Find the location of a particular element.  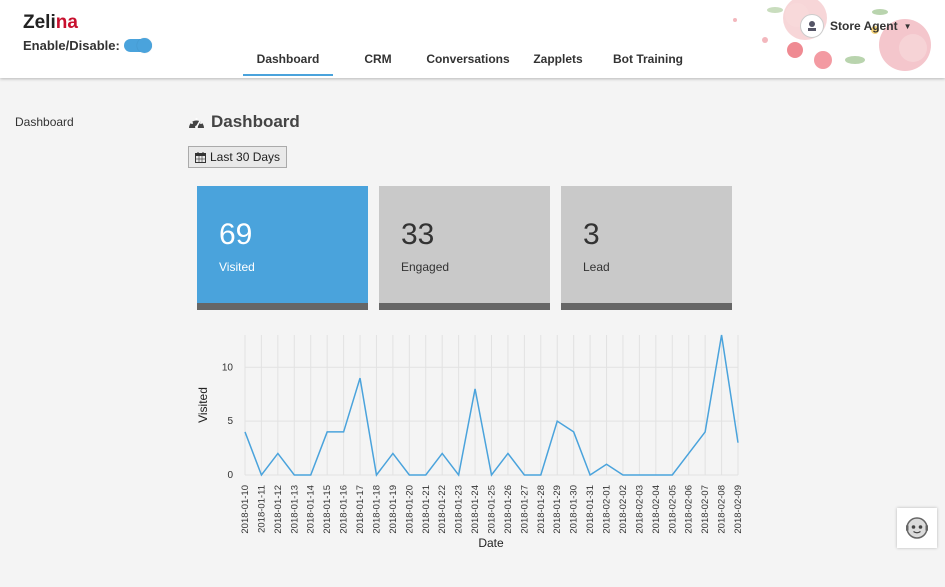

x-tick-label: 2018-01-17 is located at coordinates (360, 509).